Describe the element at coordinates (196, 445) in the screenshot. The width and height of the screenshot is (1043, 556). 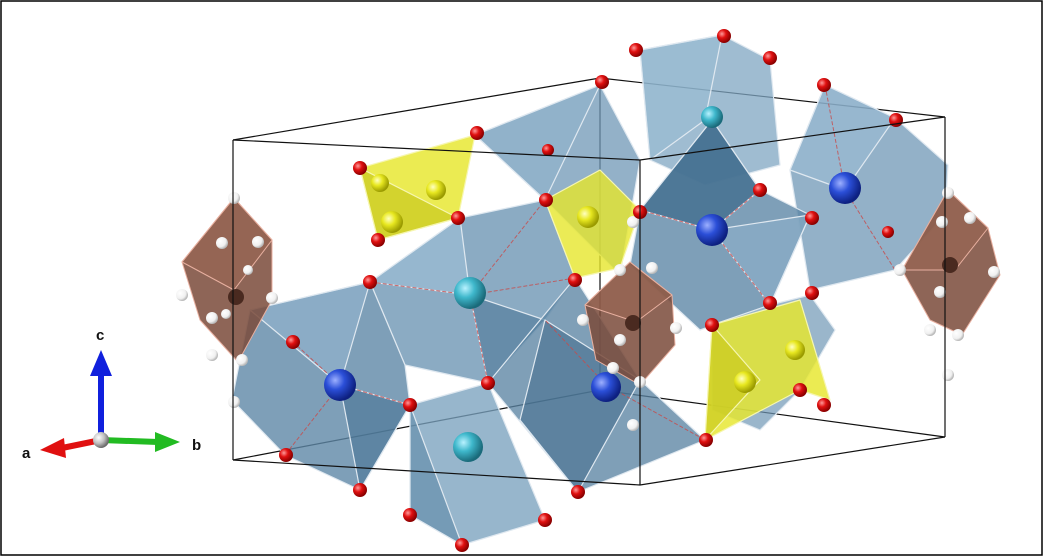
I see `b-axis-label: b` at that location.